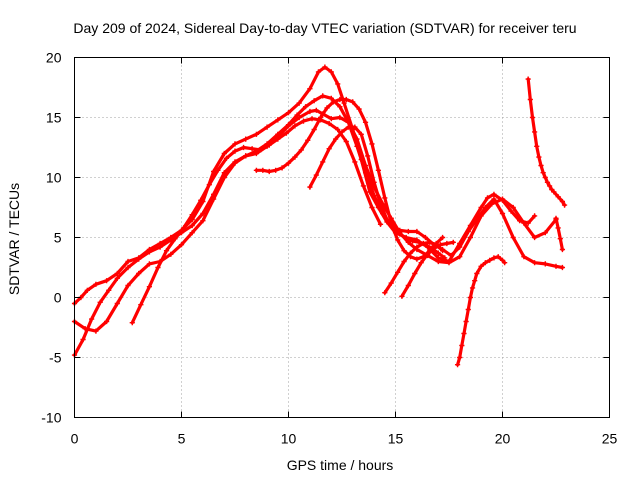  Describe the element at coordinates (340, 465) in the screenshot. I see `x-axis-label: GPS time / hours` at that location.